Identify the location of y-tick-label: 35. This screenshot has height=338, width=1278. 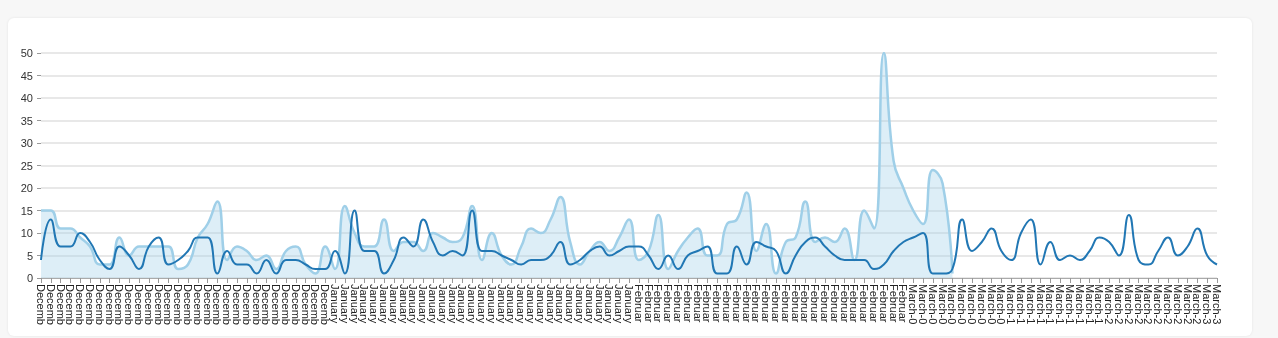
(26, 120).